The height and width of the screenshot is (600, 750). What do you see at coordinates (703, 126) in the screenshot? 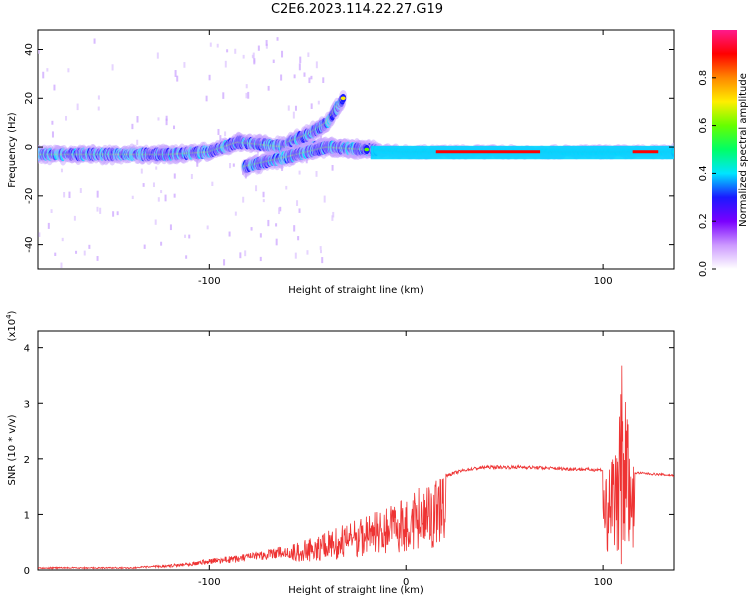
I see `colorbar-tick-label: 0.6` at bounding box center [703, 126].